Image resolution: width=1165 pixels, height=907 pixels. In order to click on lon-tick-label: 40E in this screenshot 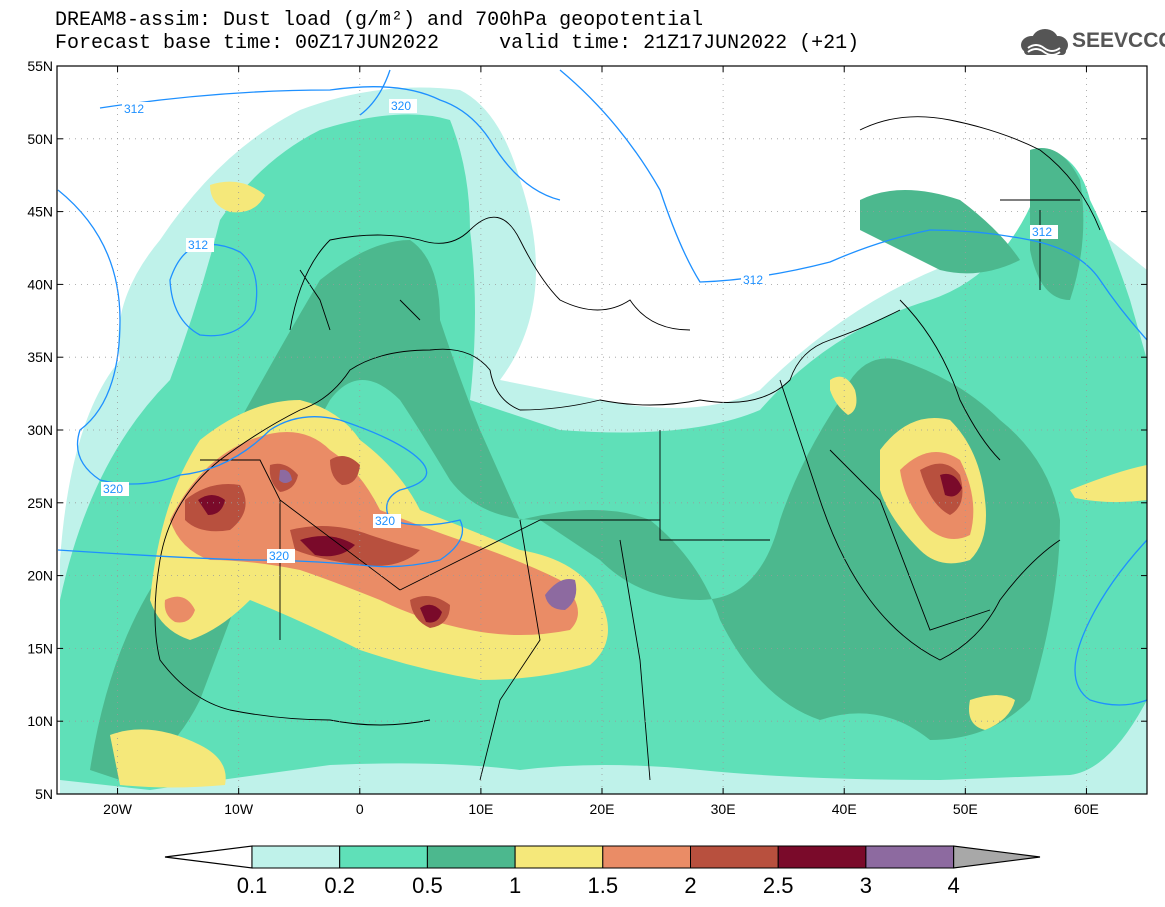, I will do `click(844, 809)`.